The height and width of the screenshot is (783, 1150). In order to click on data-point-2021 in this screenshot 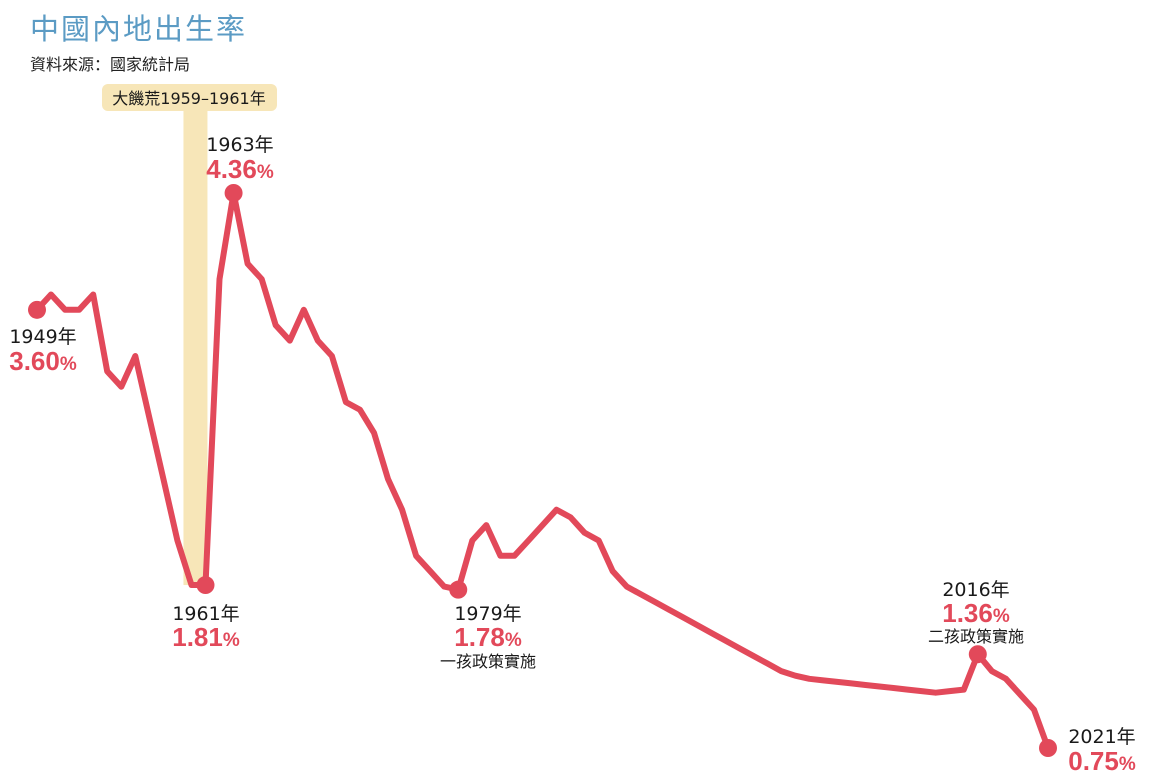, I will do `click(1048, 748)`.